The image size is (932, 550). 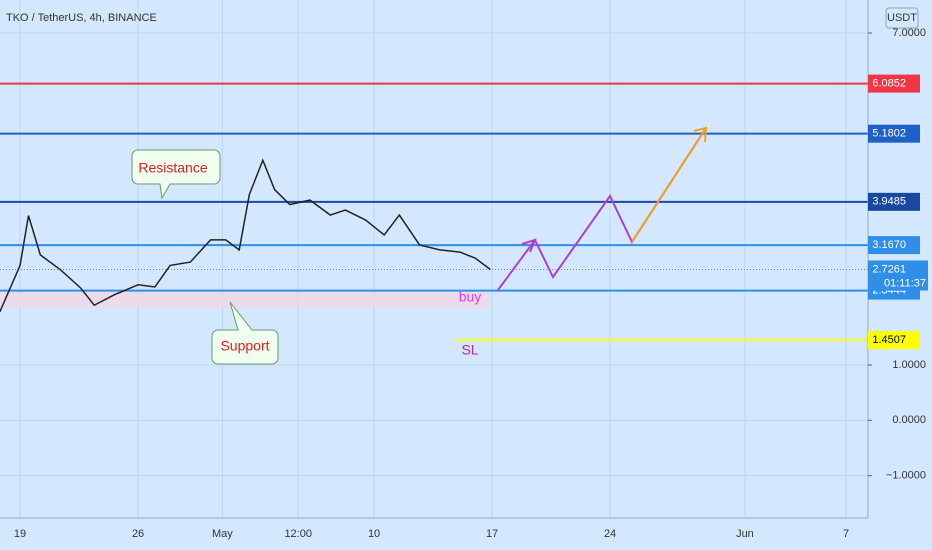 I want to click on x-tick-label: Jun, so click(x=745, y=534).